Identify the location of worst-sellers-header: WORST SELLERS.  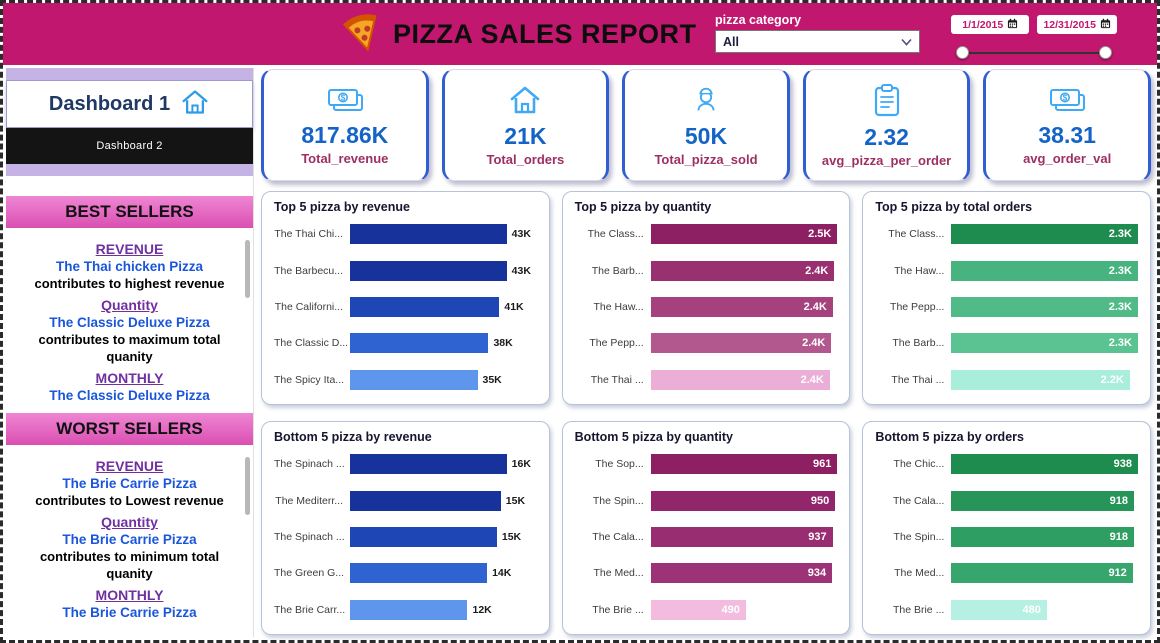
(129, 429).